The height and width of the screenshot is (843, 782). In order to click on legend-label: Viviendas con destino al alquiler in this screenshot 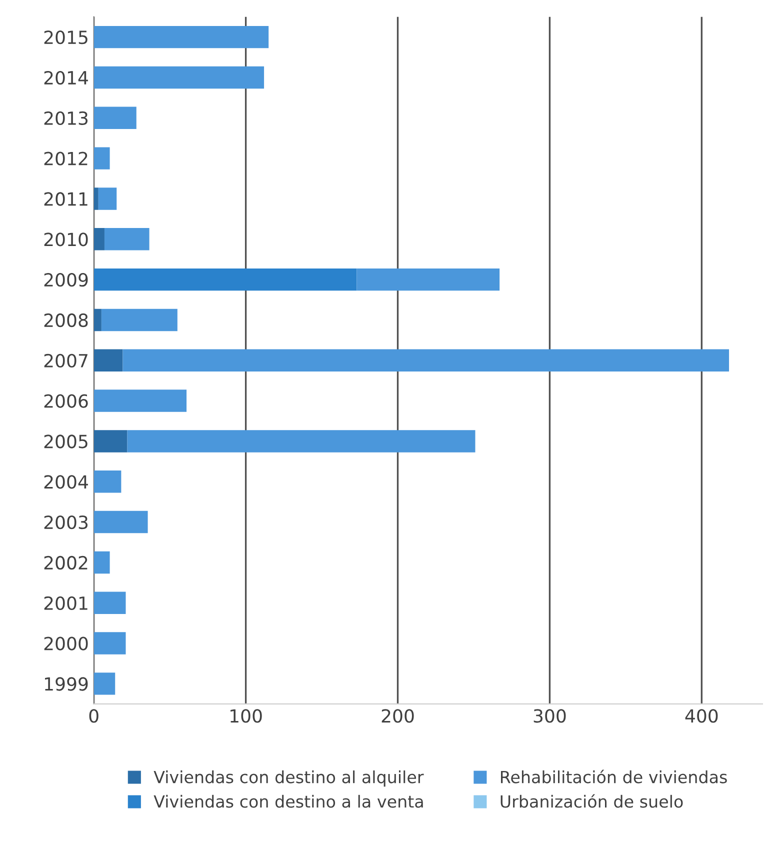, I will do `click(289, 778)`.